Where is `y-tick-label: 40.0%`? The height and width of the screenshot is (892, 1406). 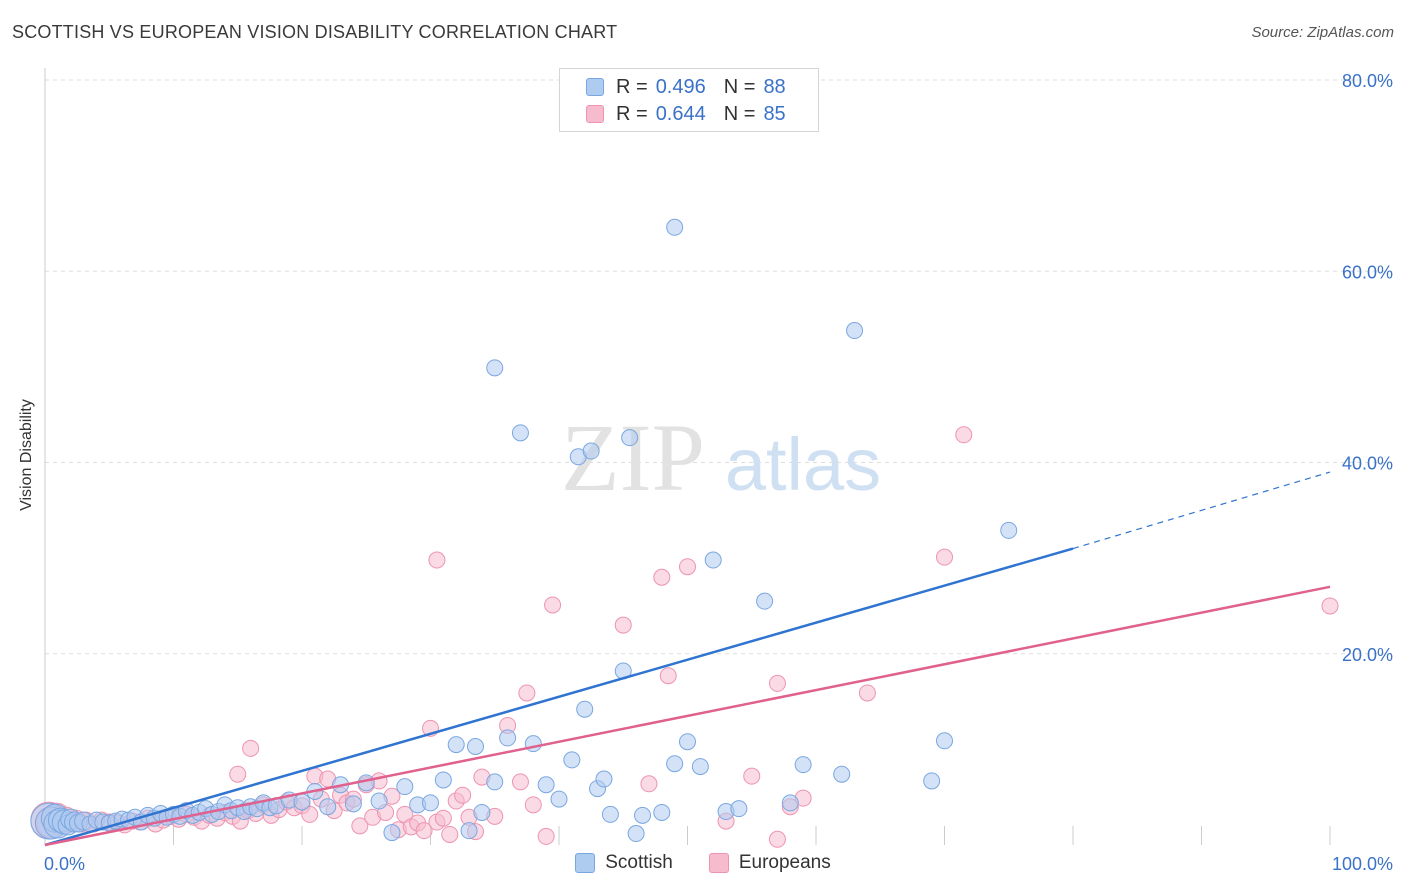 y-tick-label: 40.0% is located at coordinates (1367, 464).